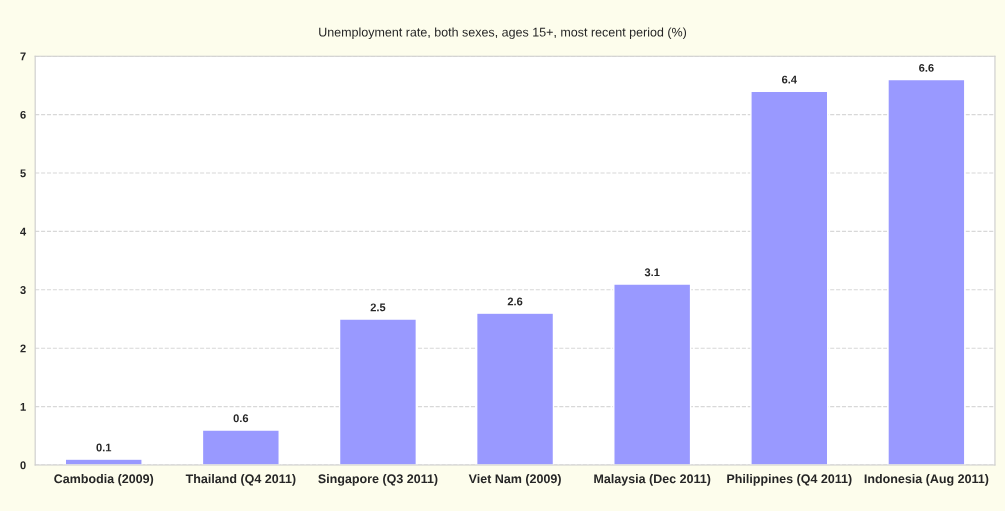 The height and width of the screenshot is (511, 1005). I want to click on y-tick-label: 2, so click(23, 348).